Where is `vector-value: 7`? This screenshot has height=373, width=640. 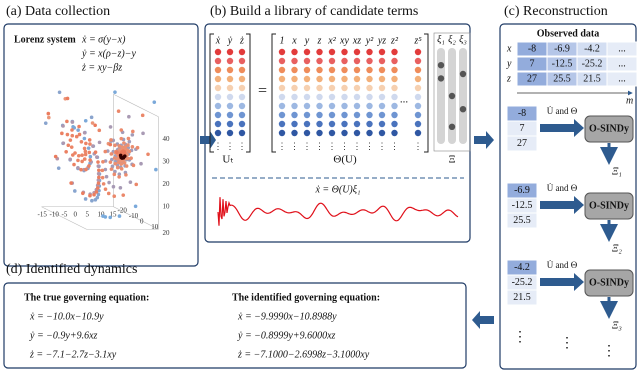
vector-value: 7 is located at coordinates (522, 128).